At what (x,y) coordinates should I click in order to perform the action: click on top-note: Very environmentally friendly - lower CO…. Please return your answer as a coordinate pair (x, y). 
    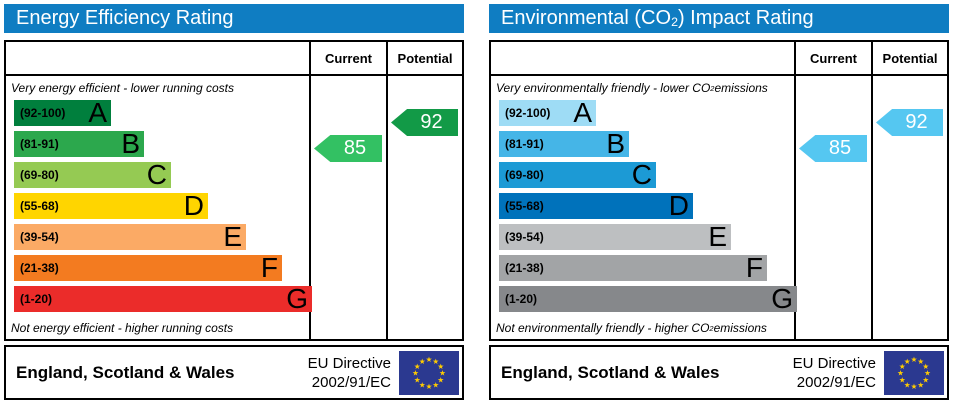
    Looking at the image, I should click on (642, 88).